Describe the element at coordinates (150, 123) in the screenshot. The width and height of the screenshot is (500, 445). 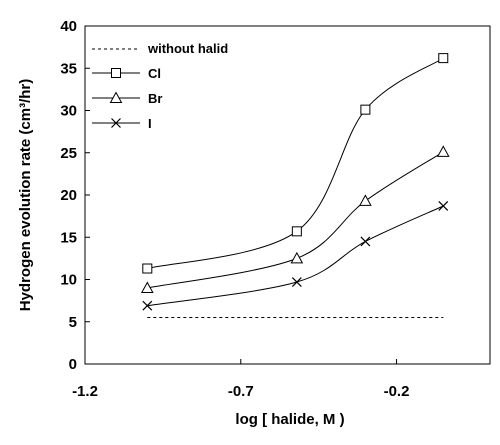
I see `legend-label: I` at that location.